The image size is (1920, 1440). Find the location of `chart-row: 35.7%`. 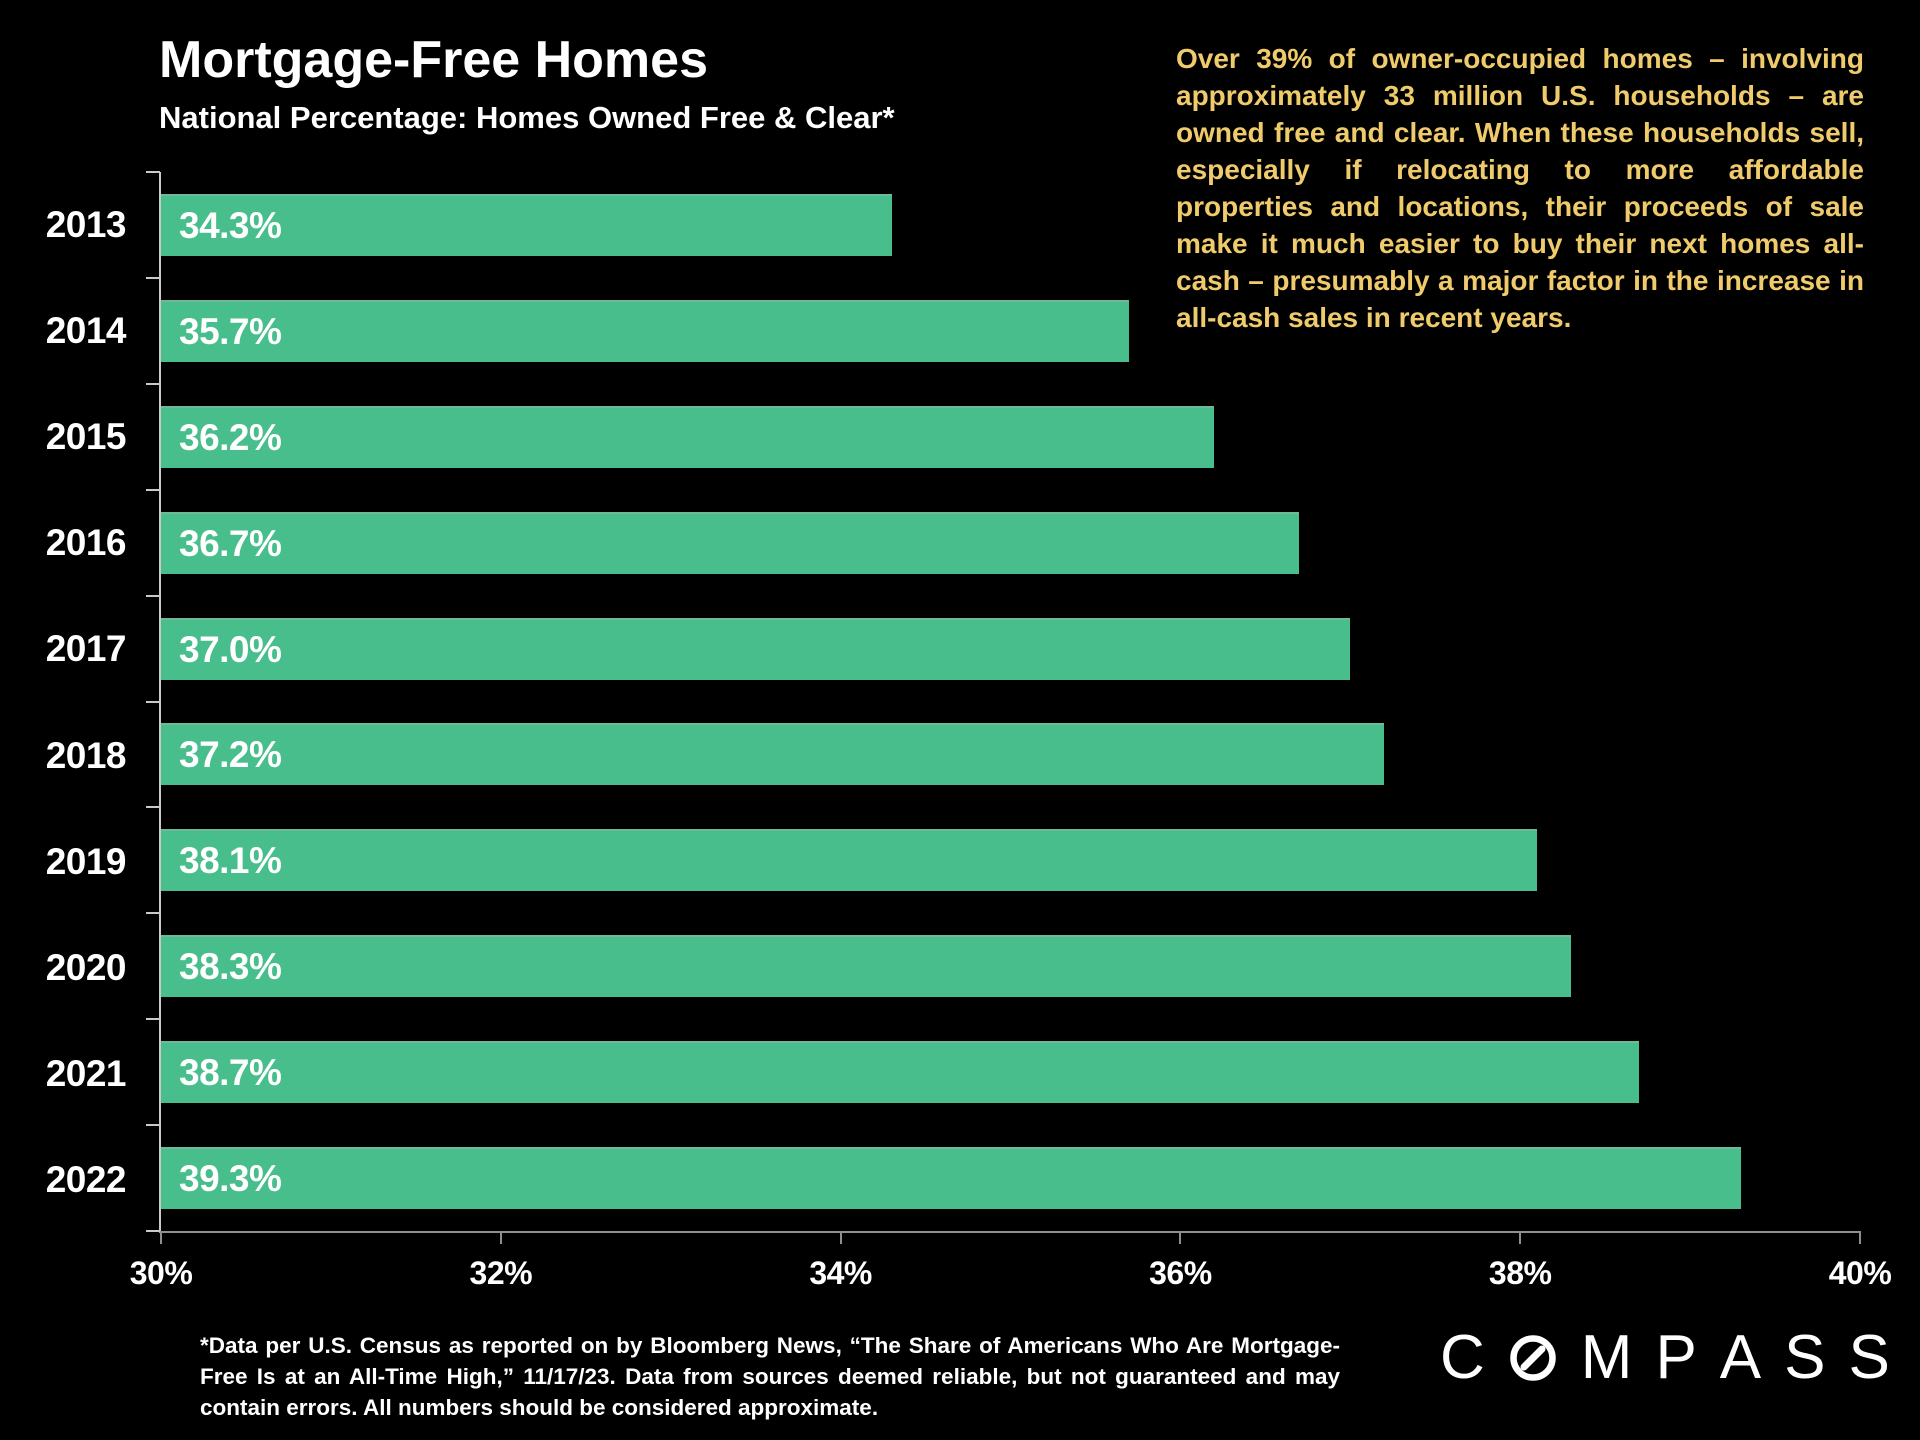

chart-row: 35.7% is located at coordinates (1010, 331).